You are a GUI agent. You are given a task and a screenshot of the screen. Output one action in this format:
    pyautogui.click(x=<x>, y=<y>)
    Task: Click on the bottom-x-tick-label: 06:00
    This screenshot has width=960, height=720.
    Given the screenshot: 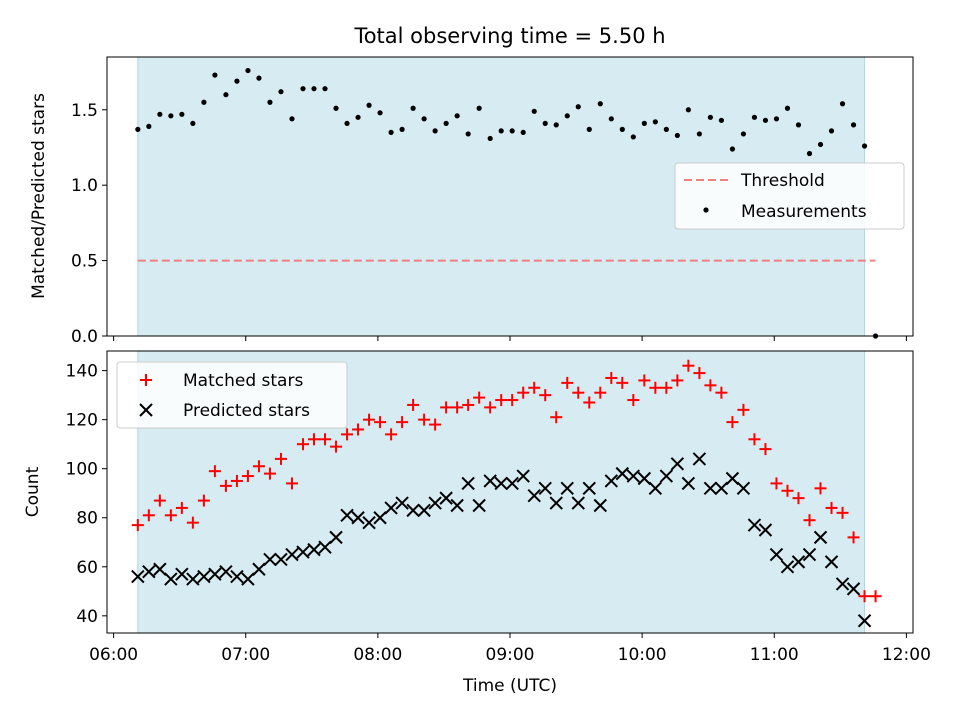 What is the action you would take?
    pyautogui.click(x=113, y=655)
    